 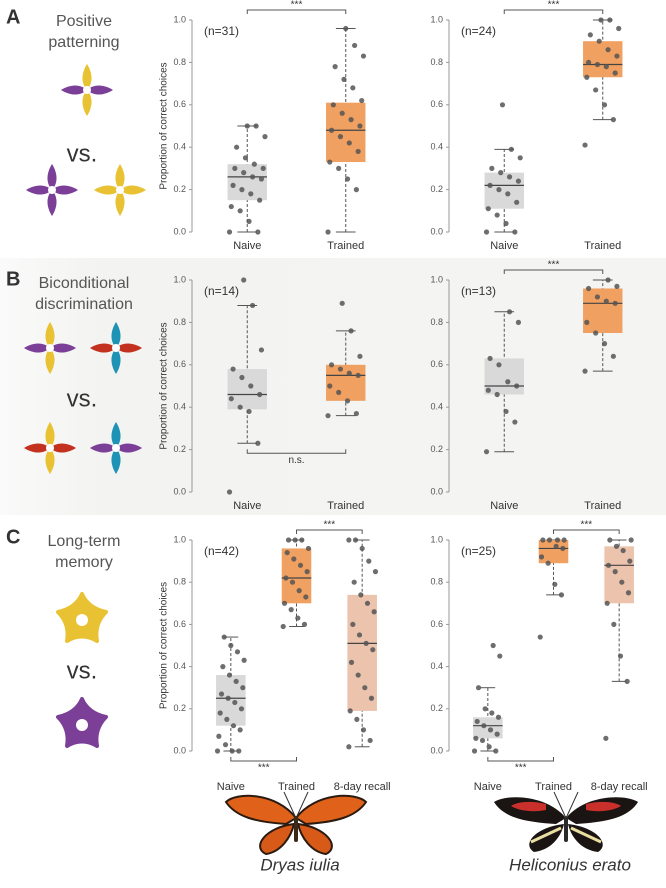 I want to click on significance-label: n.s., so click(x=296, y=460).